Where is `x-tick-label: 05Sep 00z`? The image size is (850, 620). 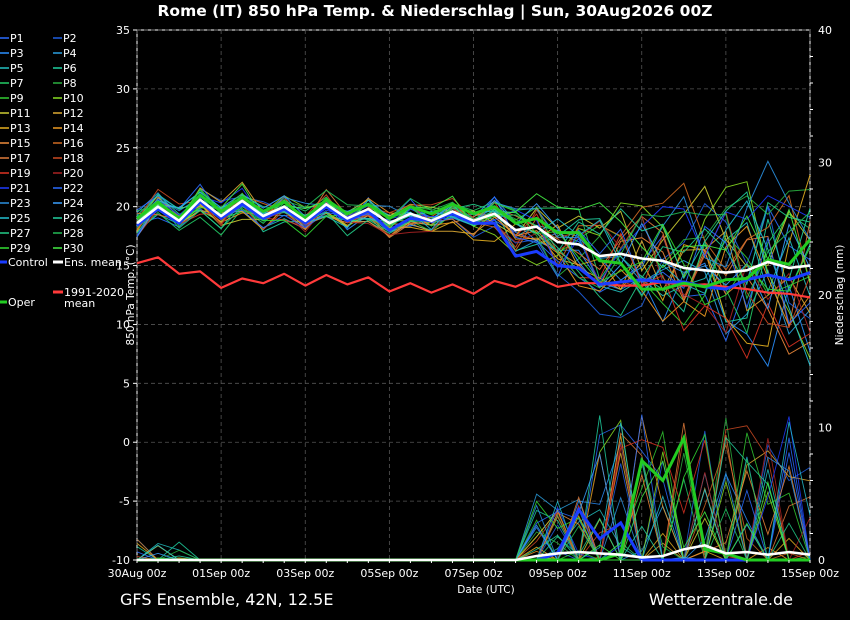
x-tick-label: 05Sep 00z is located at coordinates (389, 573).